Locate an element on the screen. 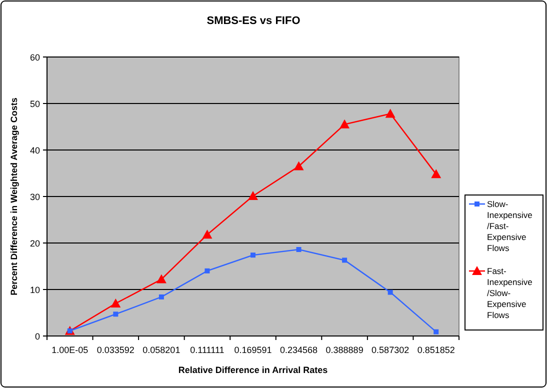 The image size is (547, 388). y-tick-label: 30 is located at coordinates (35, 197).